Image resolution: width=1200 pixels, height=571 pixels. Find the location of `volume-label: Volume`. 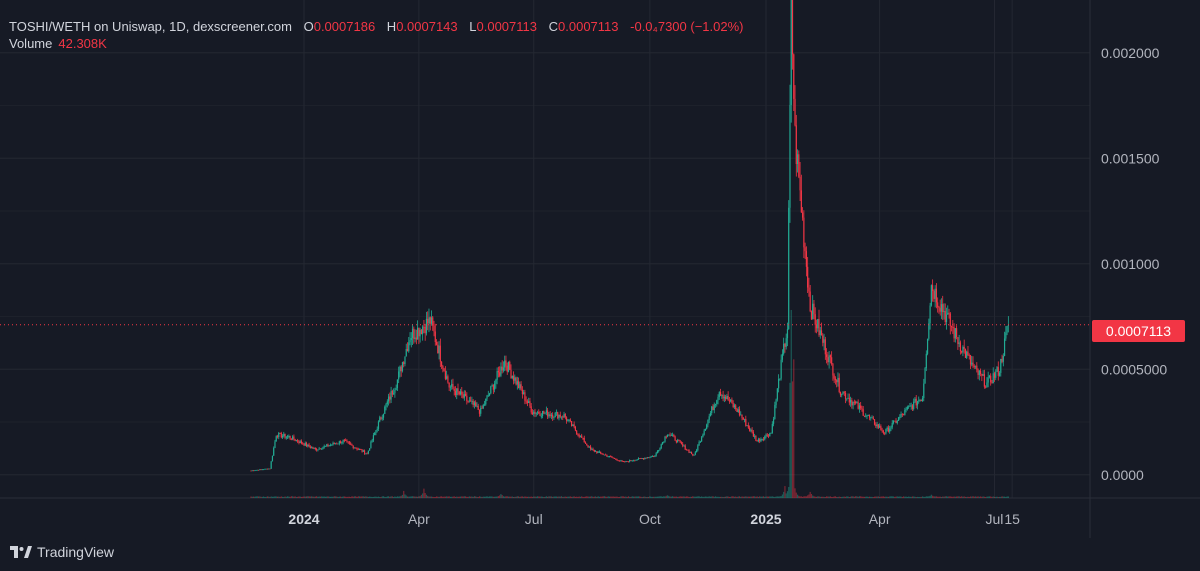

volume-label: Volume is located at coordinates (31, 43).